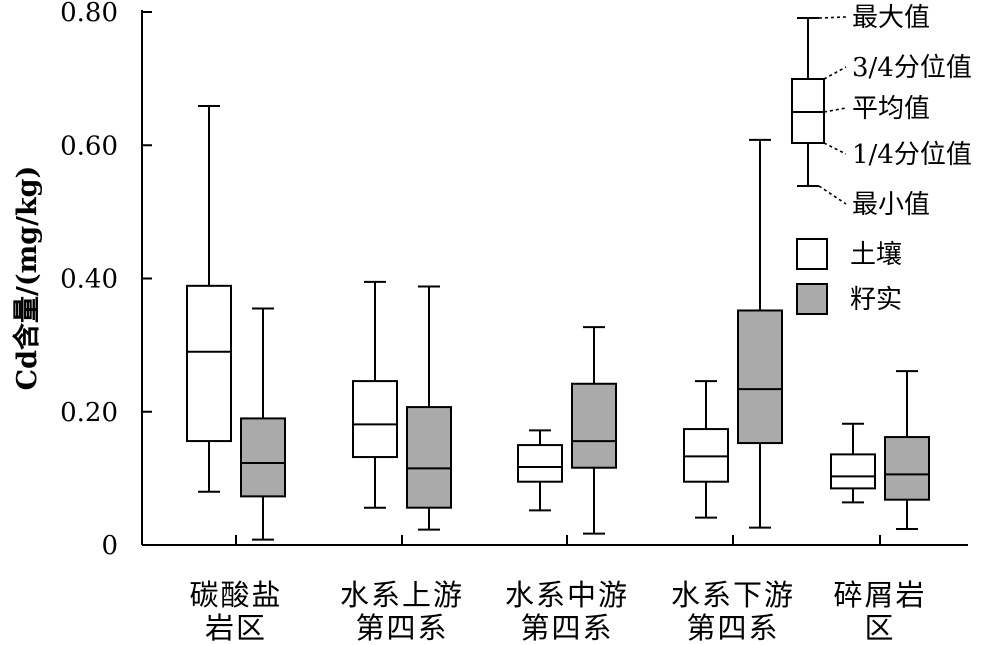 The height and width of the screenshot is (645, 1000). I want to click on legend-key-label-max: 最大值, so click(891, 18).